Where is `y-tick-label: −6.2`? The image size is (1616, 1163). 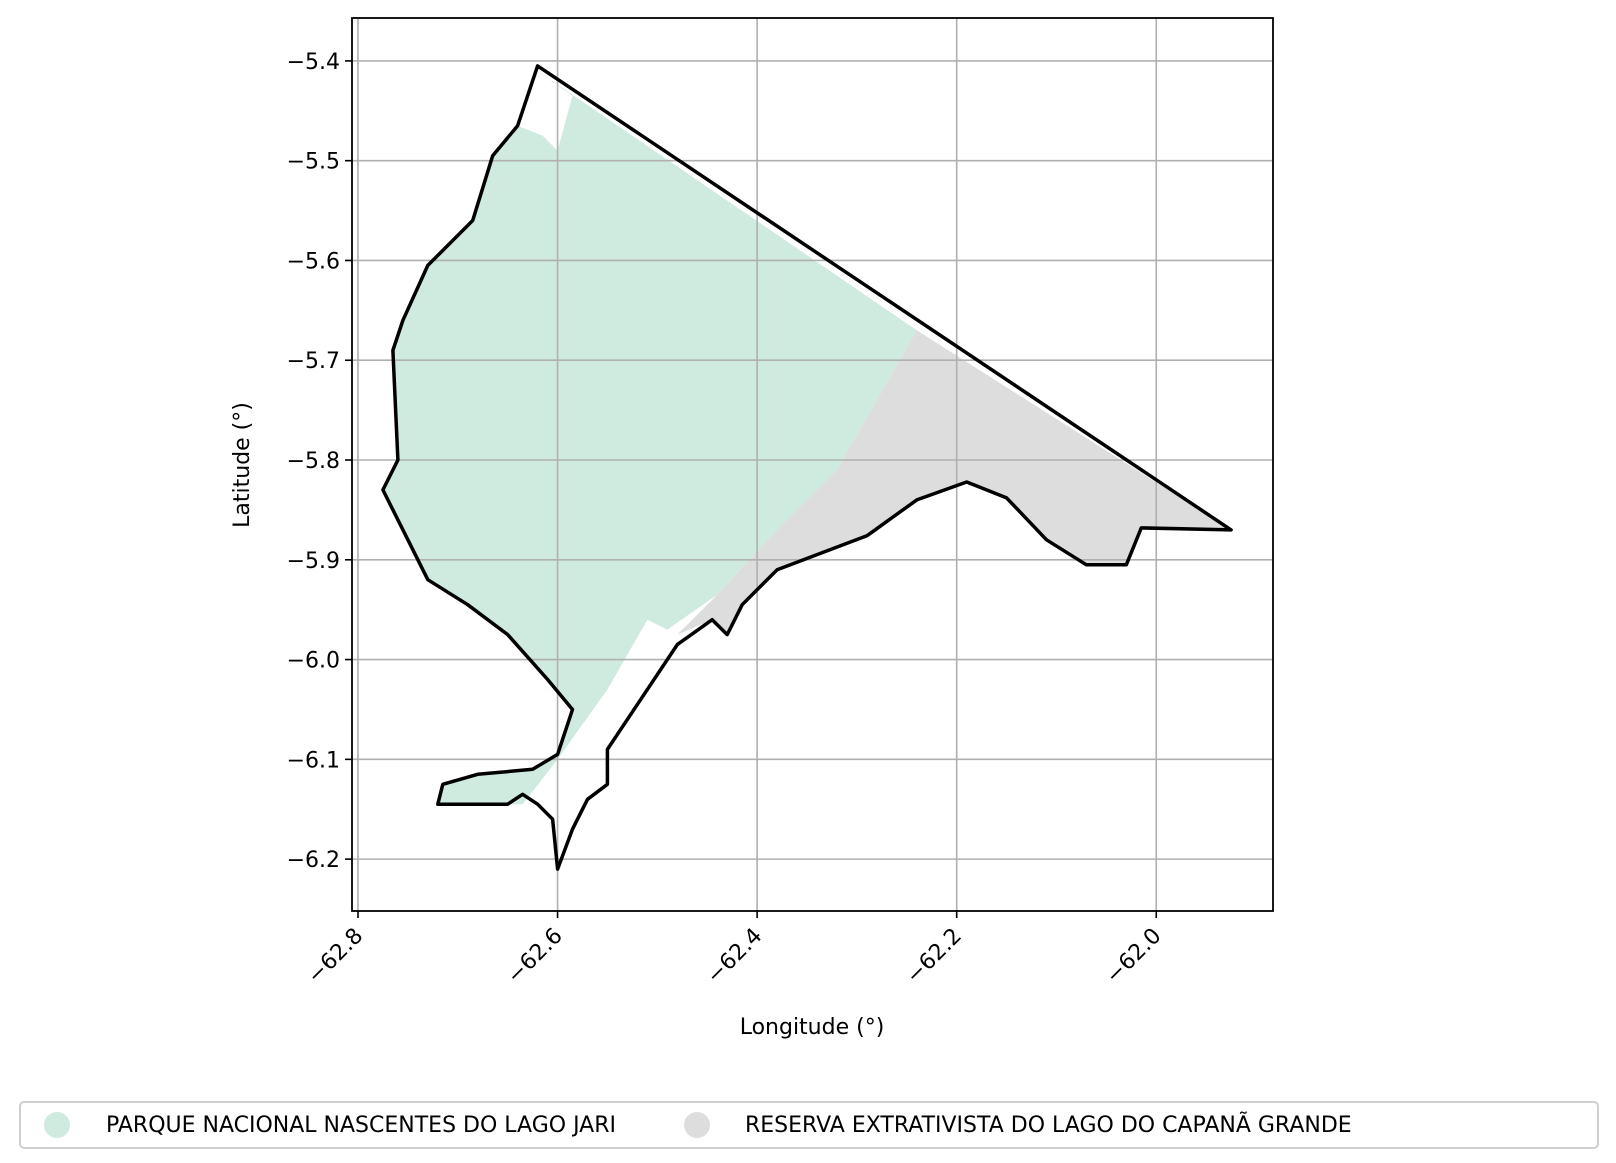 y-tick-label: −6.2 is located at coordinates (313, 860).